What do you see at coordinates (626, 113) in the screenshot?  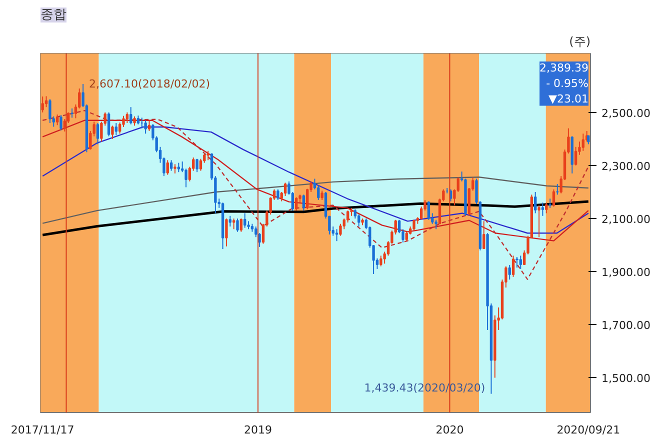 I see `y-tick-label: 2,500.00` at bounding box center [626, 113].